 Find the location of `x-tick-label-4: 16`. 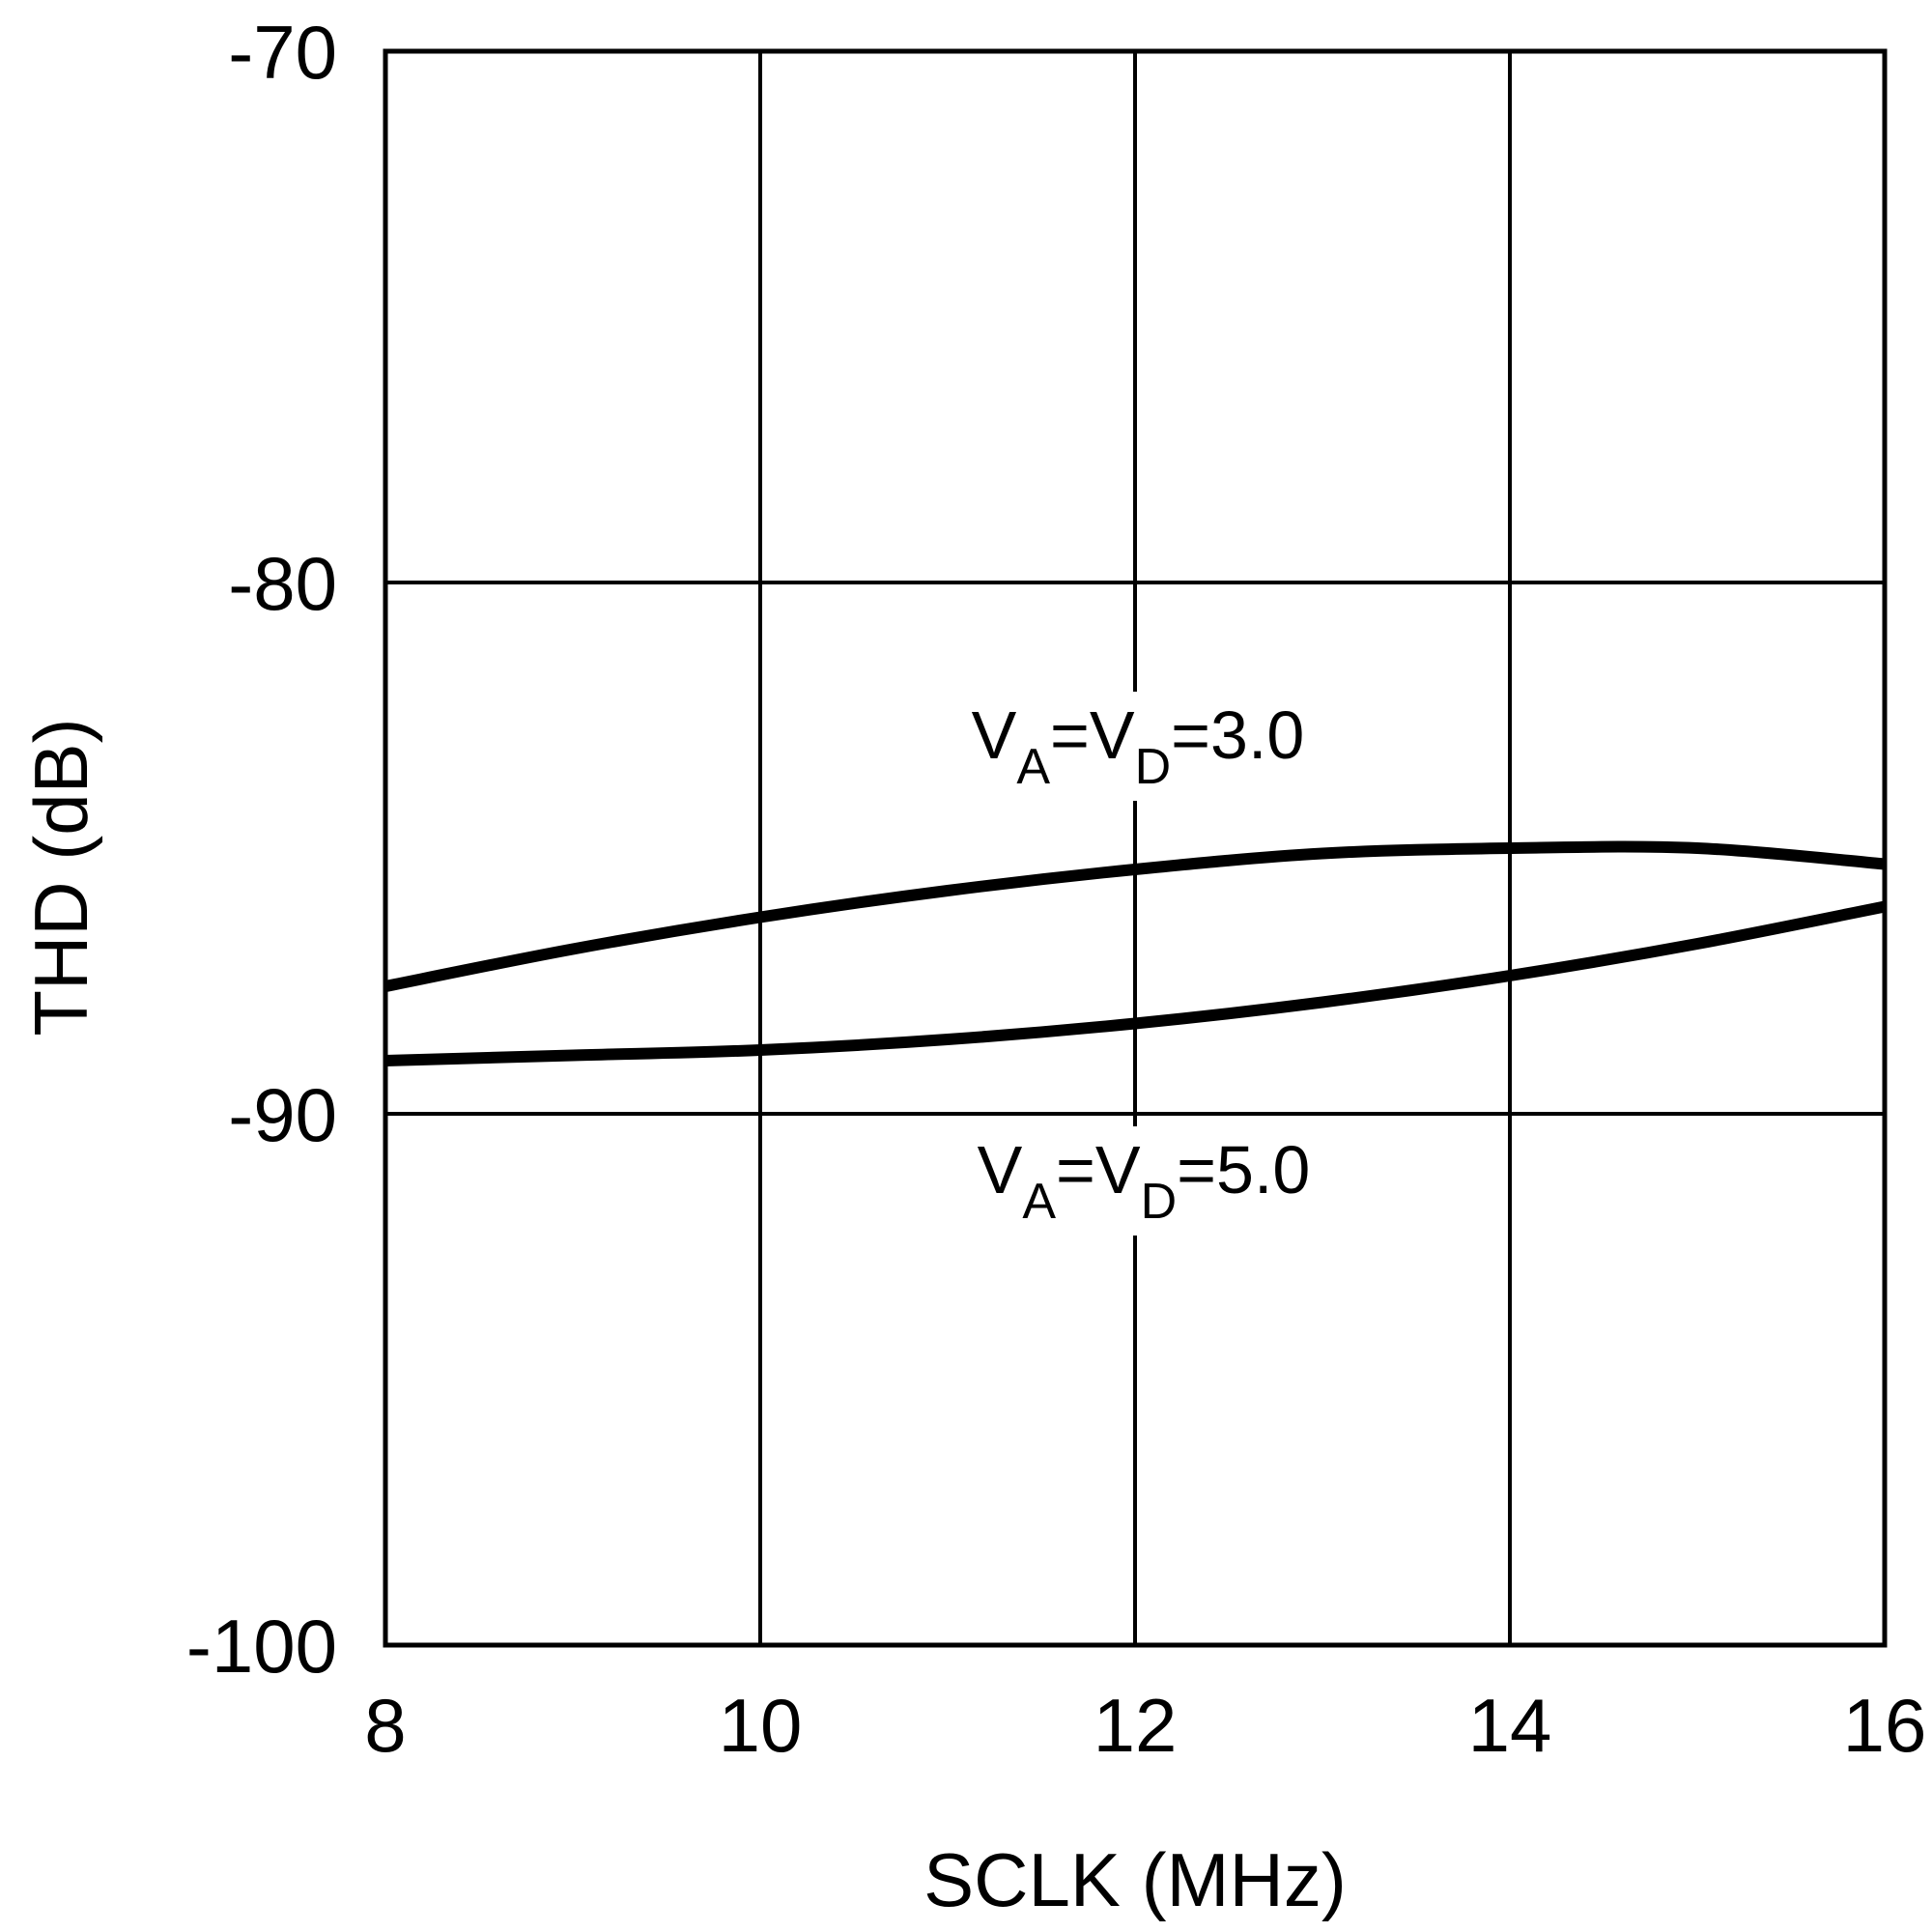

x-tick-label-4: 16 is located at coordinates (1885, 1725).